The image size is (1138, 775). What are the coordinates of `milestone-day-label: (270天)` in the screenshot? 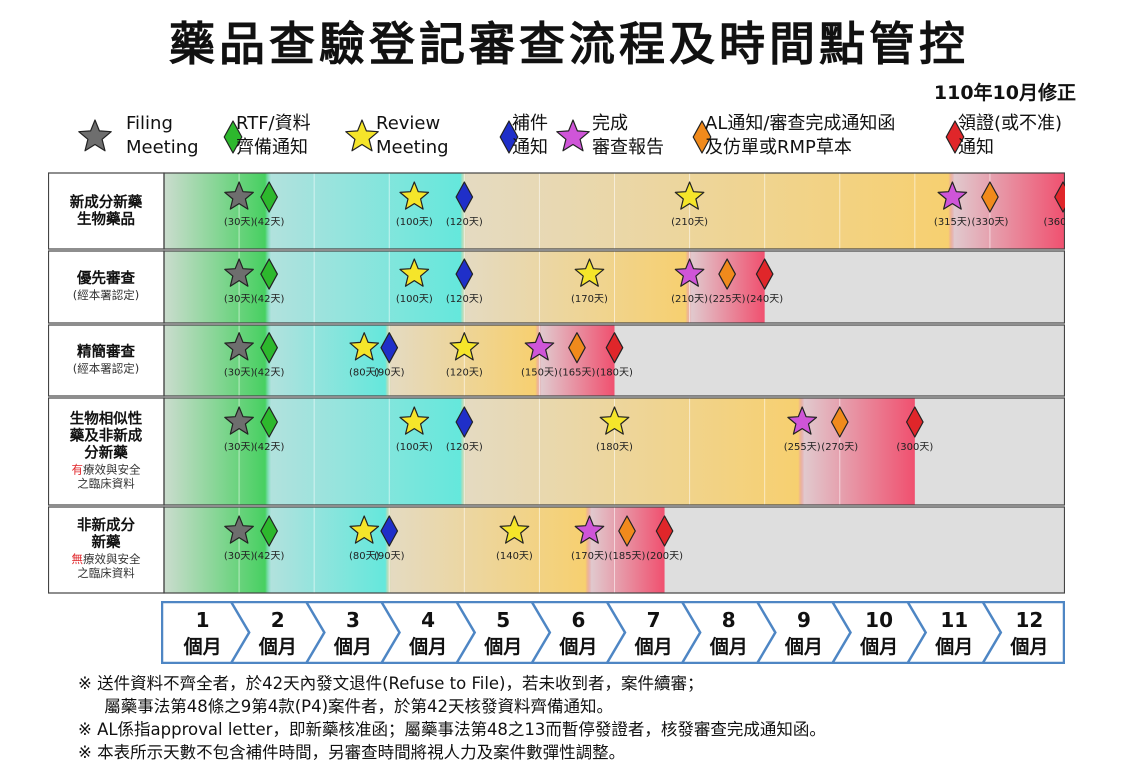 It's located at (839, 447).